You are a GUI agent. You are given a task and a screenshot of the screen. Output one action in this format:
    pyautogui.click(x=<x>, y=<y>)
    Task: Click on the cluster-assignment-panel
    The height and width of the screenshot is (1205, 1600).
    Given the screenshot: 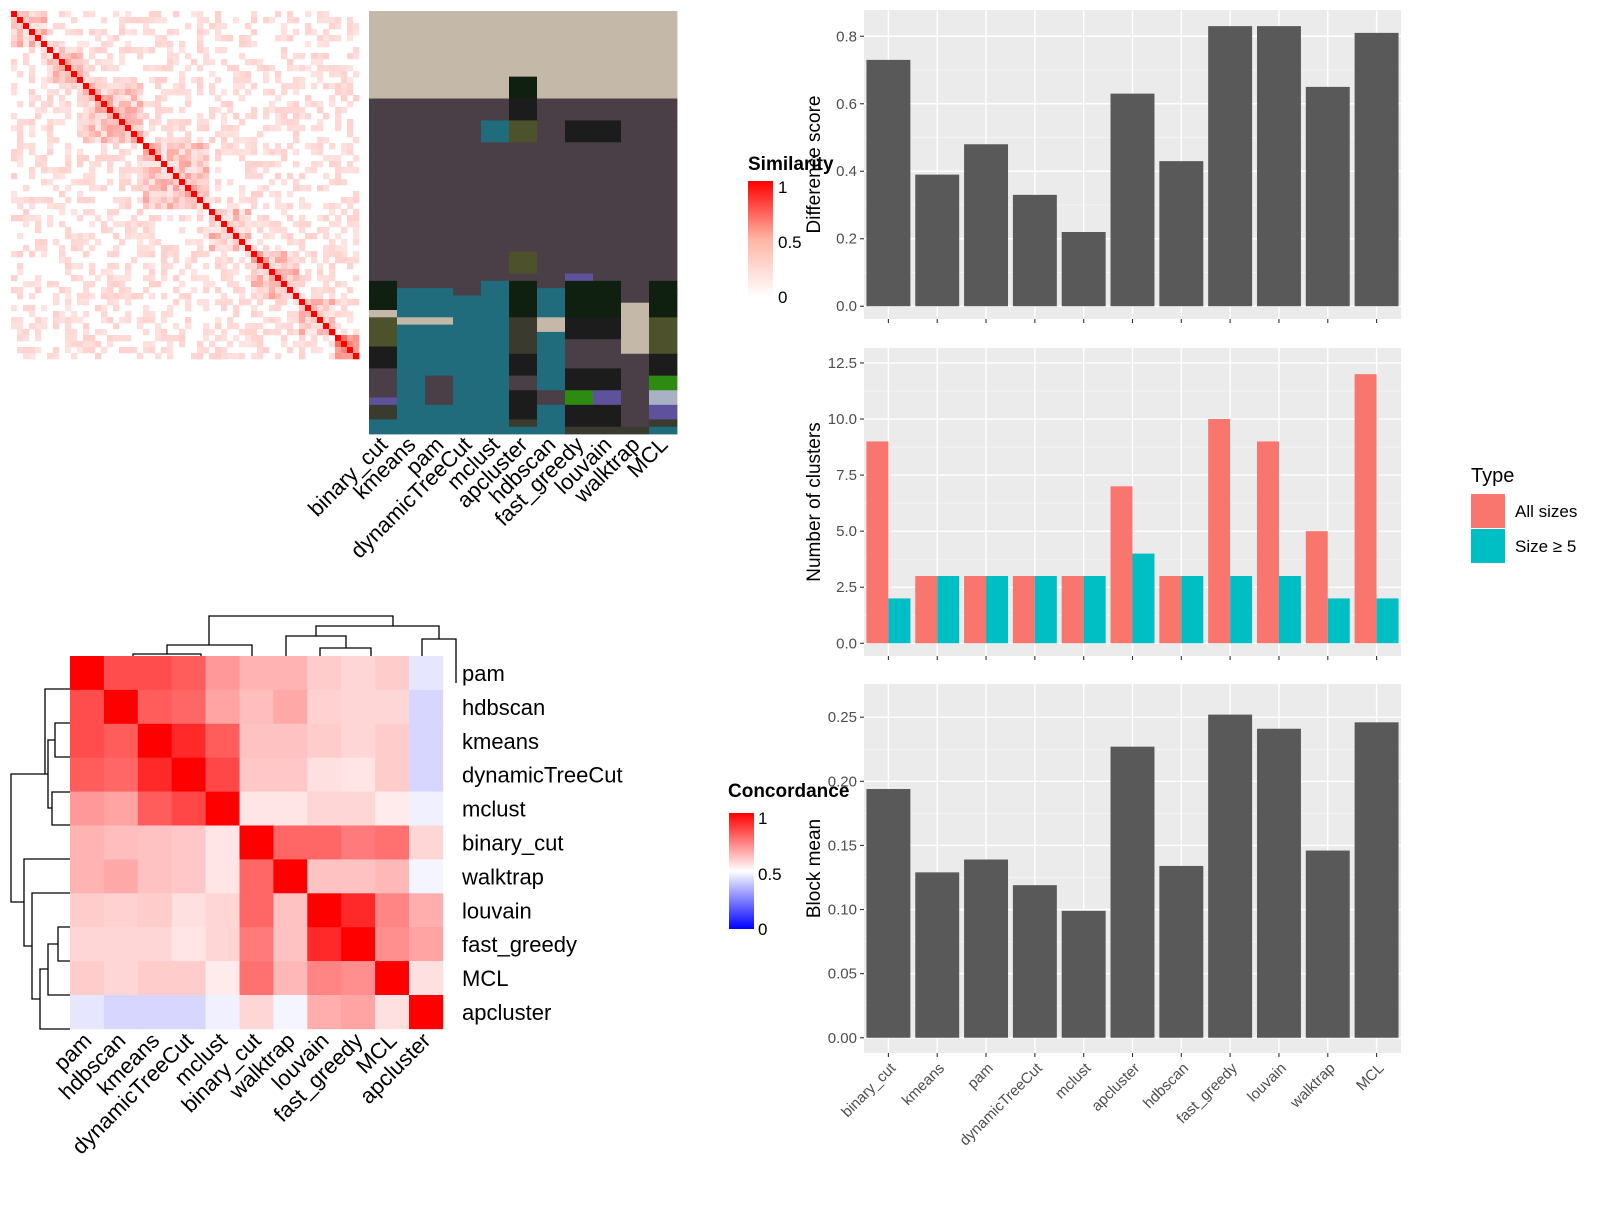 What is the action you would take?
    pyautogui.click(x=523, y=223)
    